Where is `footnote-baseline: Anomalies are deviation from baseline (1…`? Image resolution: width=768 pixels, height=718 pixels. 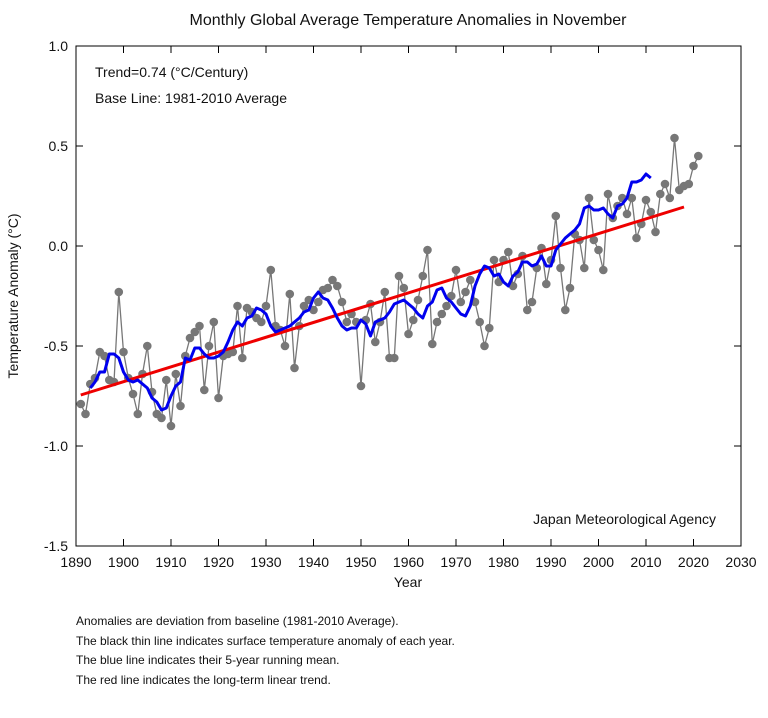
footnote-baseline: Anomalies are deviation from baseline (1… is located at coordinates (237, 621).